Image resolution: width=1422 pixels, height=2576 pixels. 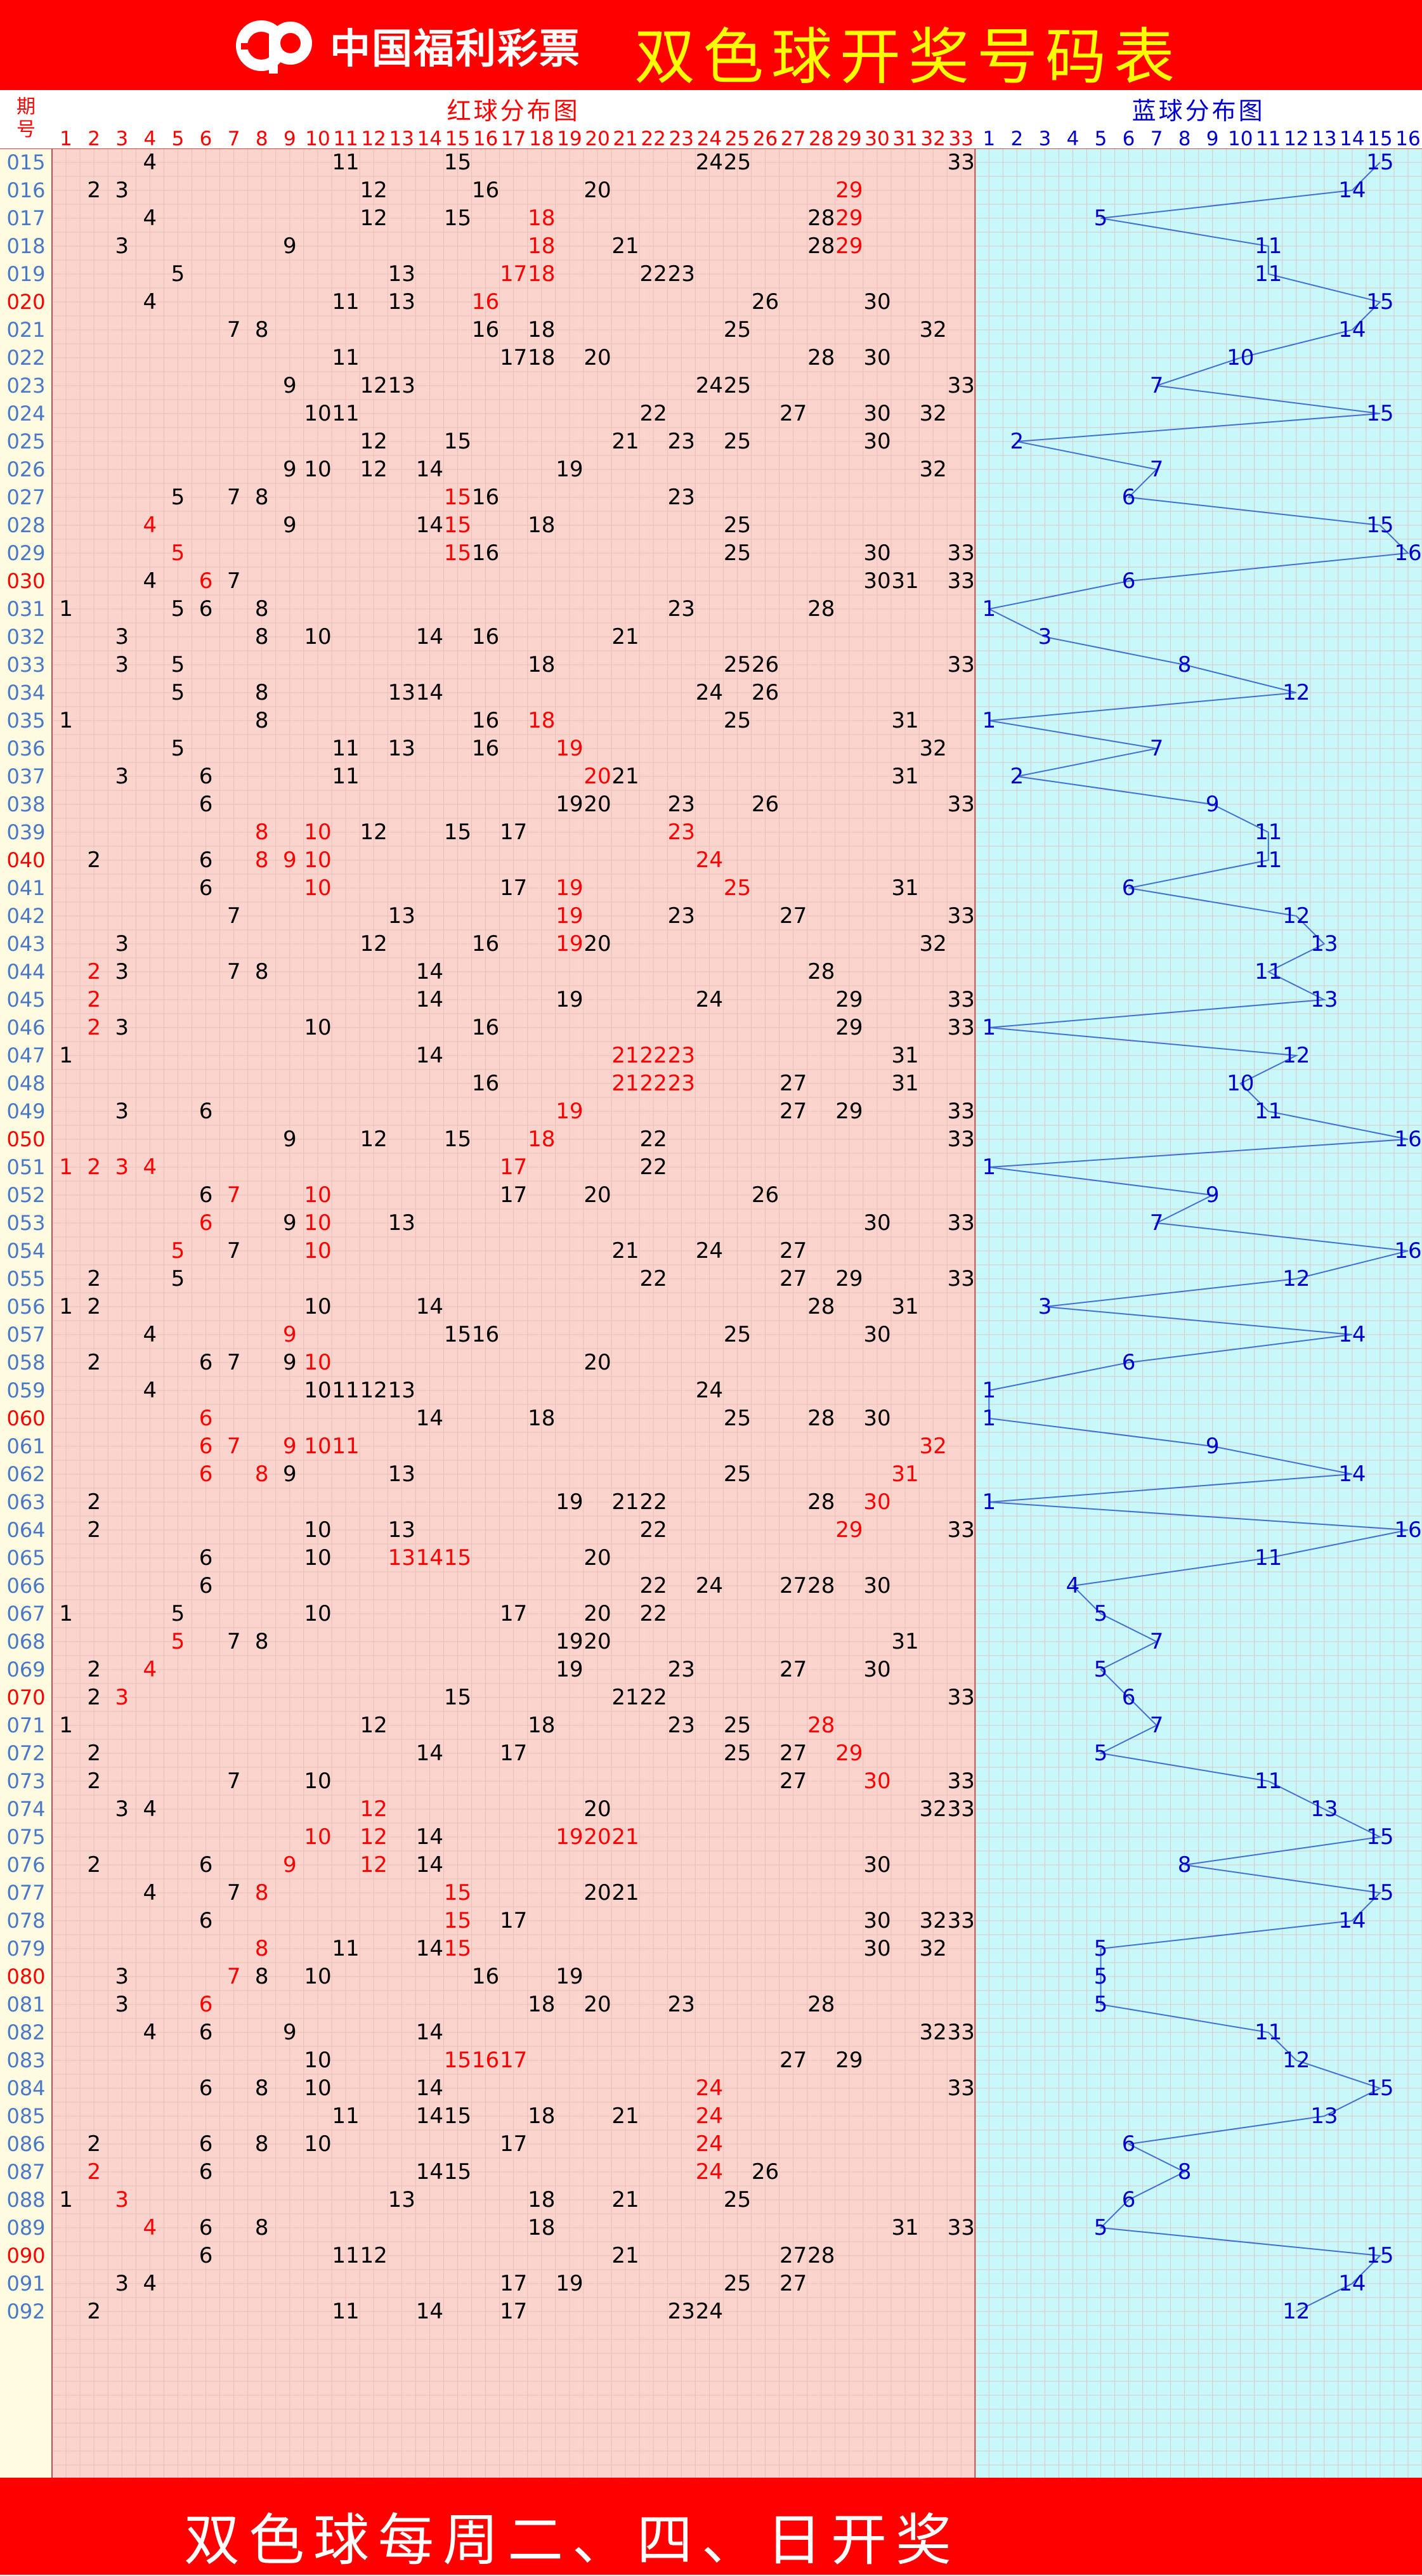 What do you see at coordinates (1073, 1586) in the screenshot?
I see `blue-ball: 4` at bounding box center [1073, 1586].